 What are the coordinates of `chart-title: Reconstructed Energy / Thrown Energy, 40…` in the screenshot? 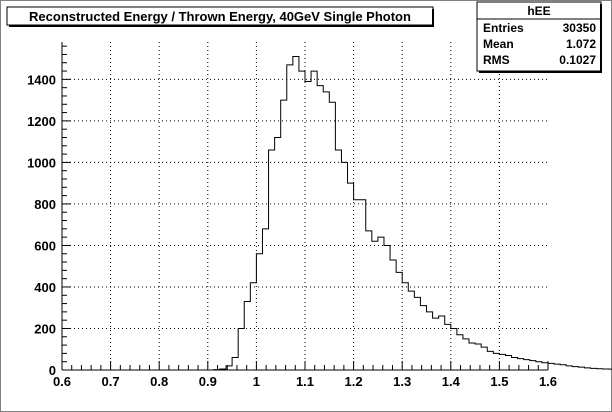 It's located at (220, 16).